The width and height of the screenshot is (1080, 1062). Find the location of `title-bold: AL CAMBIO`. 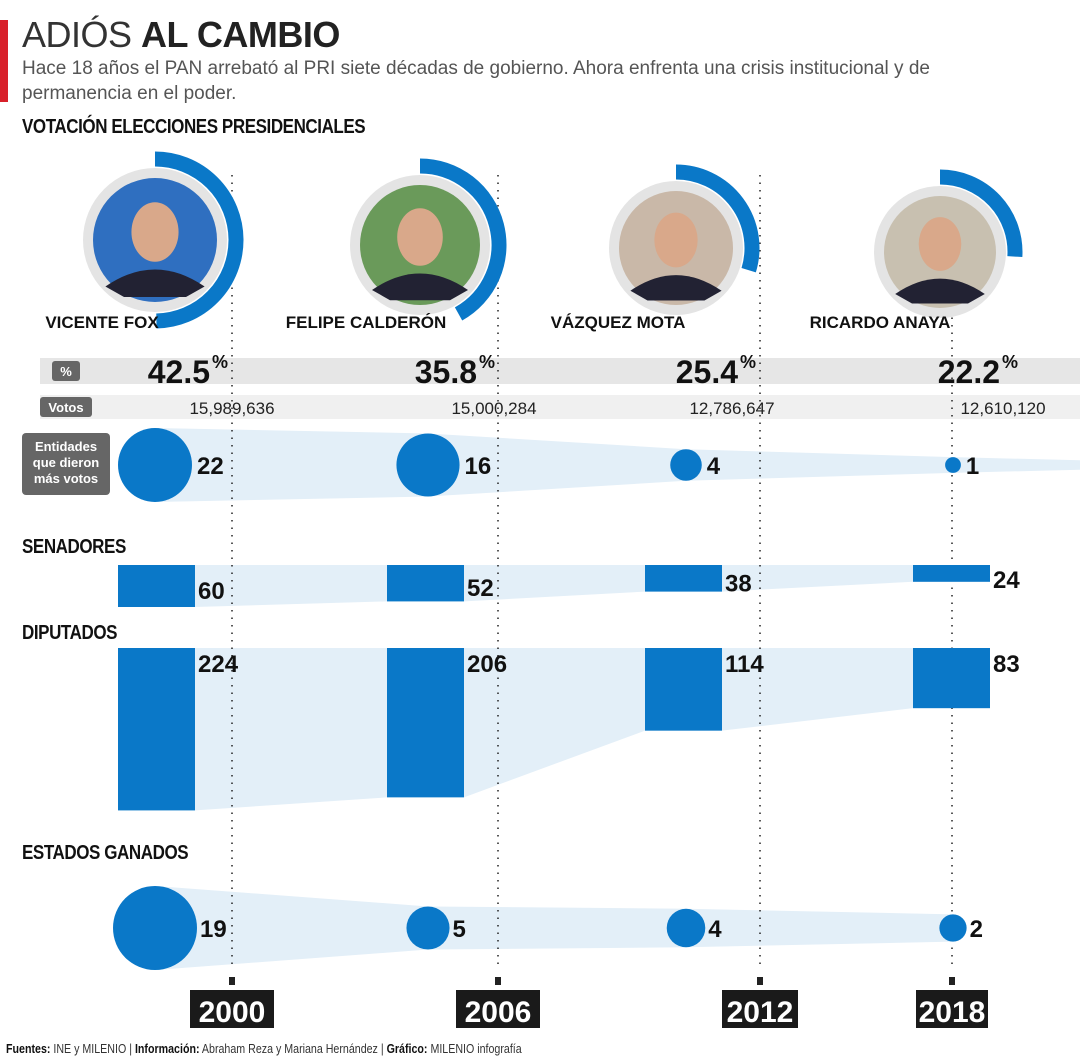

title-bold: AL CAMBIO is located at coordinates (240, 34).